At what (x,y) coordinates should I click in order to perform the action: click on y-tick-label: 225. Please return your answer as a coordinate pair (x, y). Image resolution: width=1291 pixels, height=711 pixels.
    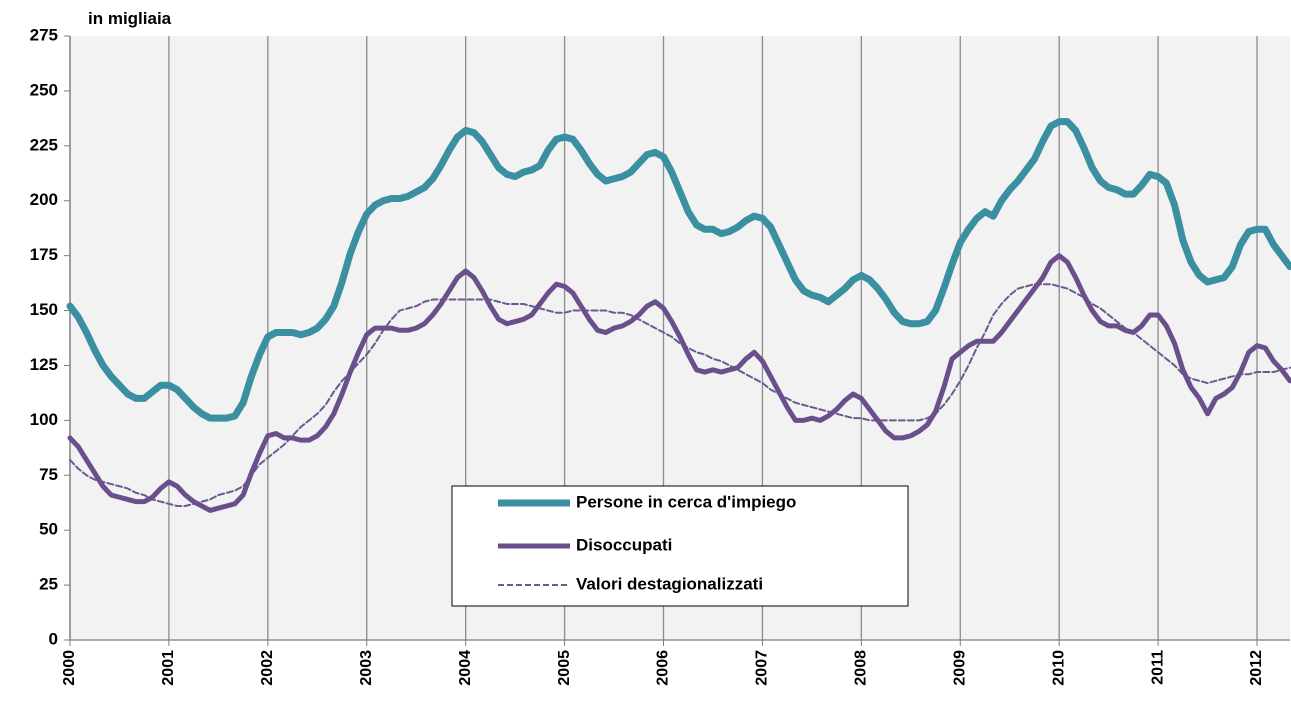
    Looking at the image, I should click on (44, 144).